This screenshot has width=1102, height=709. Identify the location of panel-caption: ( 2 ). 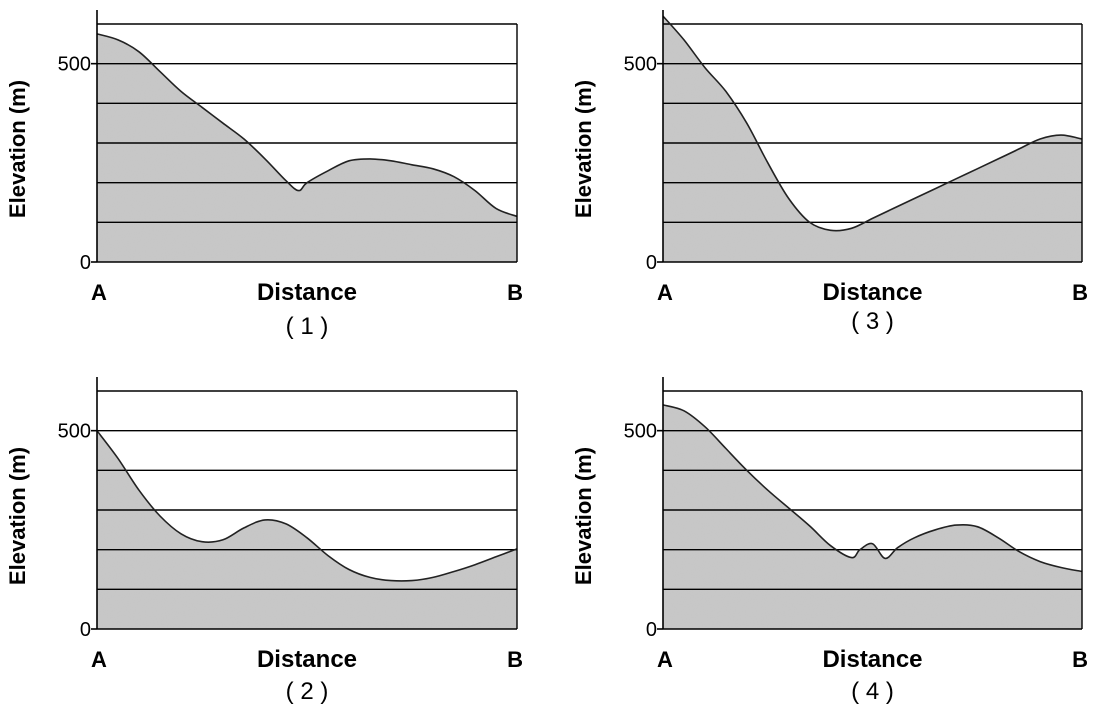
(307, 691).